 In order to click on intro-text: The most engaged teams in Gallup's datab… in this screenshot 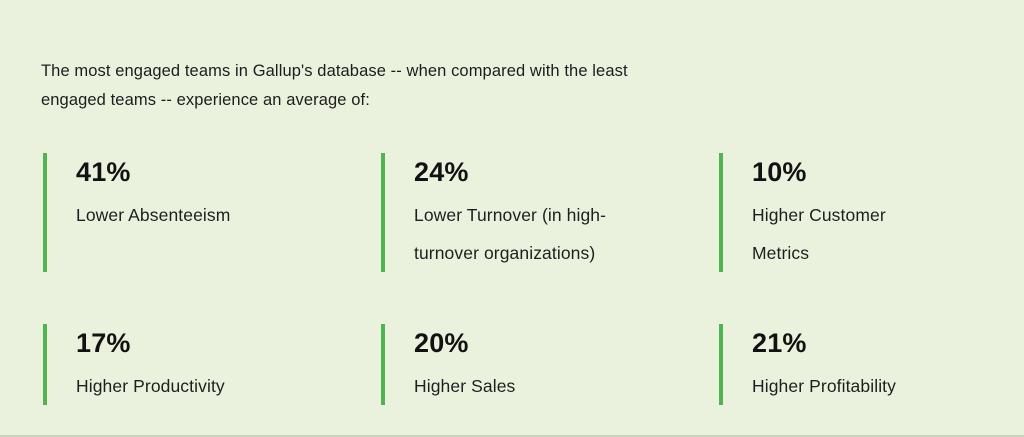, I will do `click(334, 85)`.